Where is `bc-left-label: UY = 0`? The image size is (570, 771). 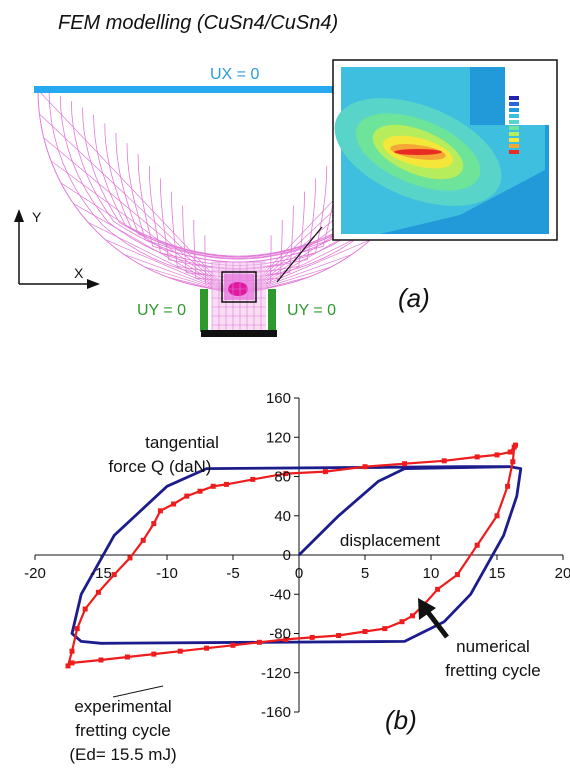 bc-left-label: UY = 0 is located at coordinates (161, 310).